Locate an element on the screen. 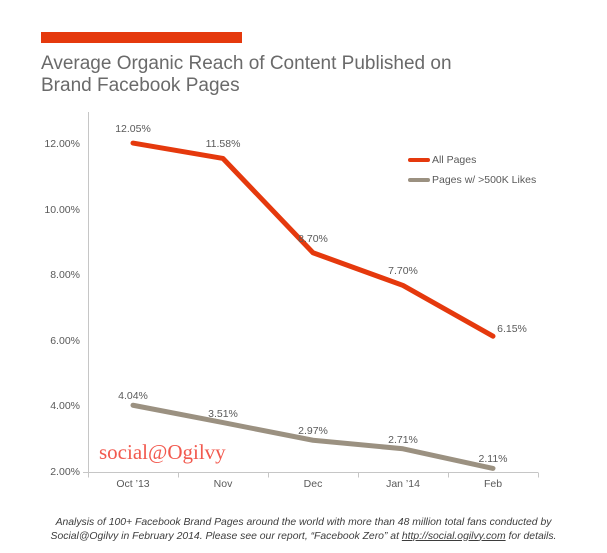 This screenshot has height=553, width=607. legend-item-all-pages: All Pages is located at coordinates (472, 160).